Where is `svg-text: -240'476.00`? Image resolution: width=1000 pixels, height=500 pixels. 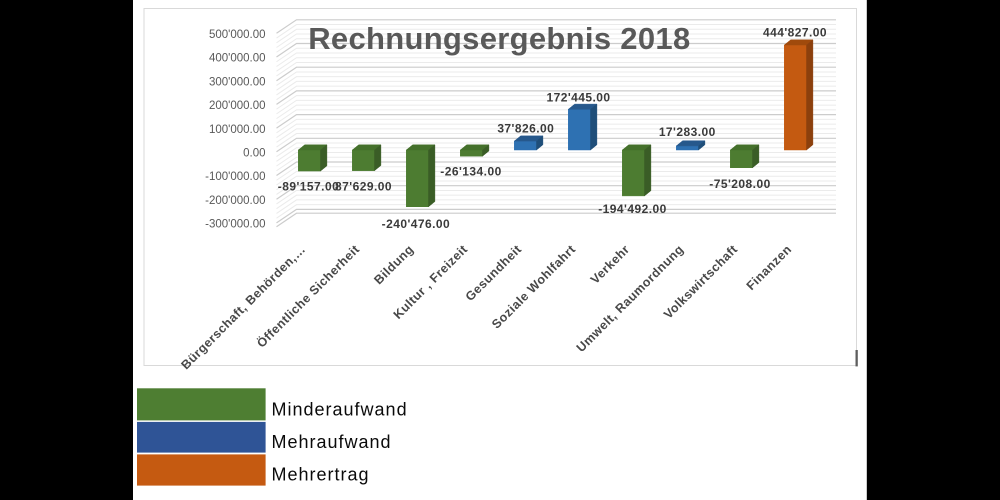 svg-text: -240'476.00 is located at coordinates (416, 224).